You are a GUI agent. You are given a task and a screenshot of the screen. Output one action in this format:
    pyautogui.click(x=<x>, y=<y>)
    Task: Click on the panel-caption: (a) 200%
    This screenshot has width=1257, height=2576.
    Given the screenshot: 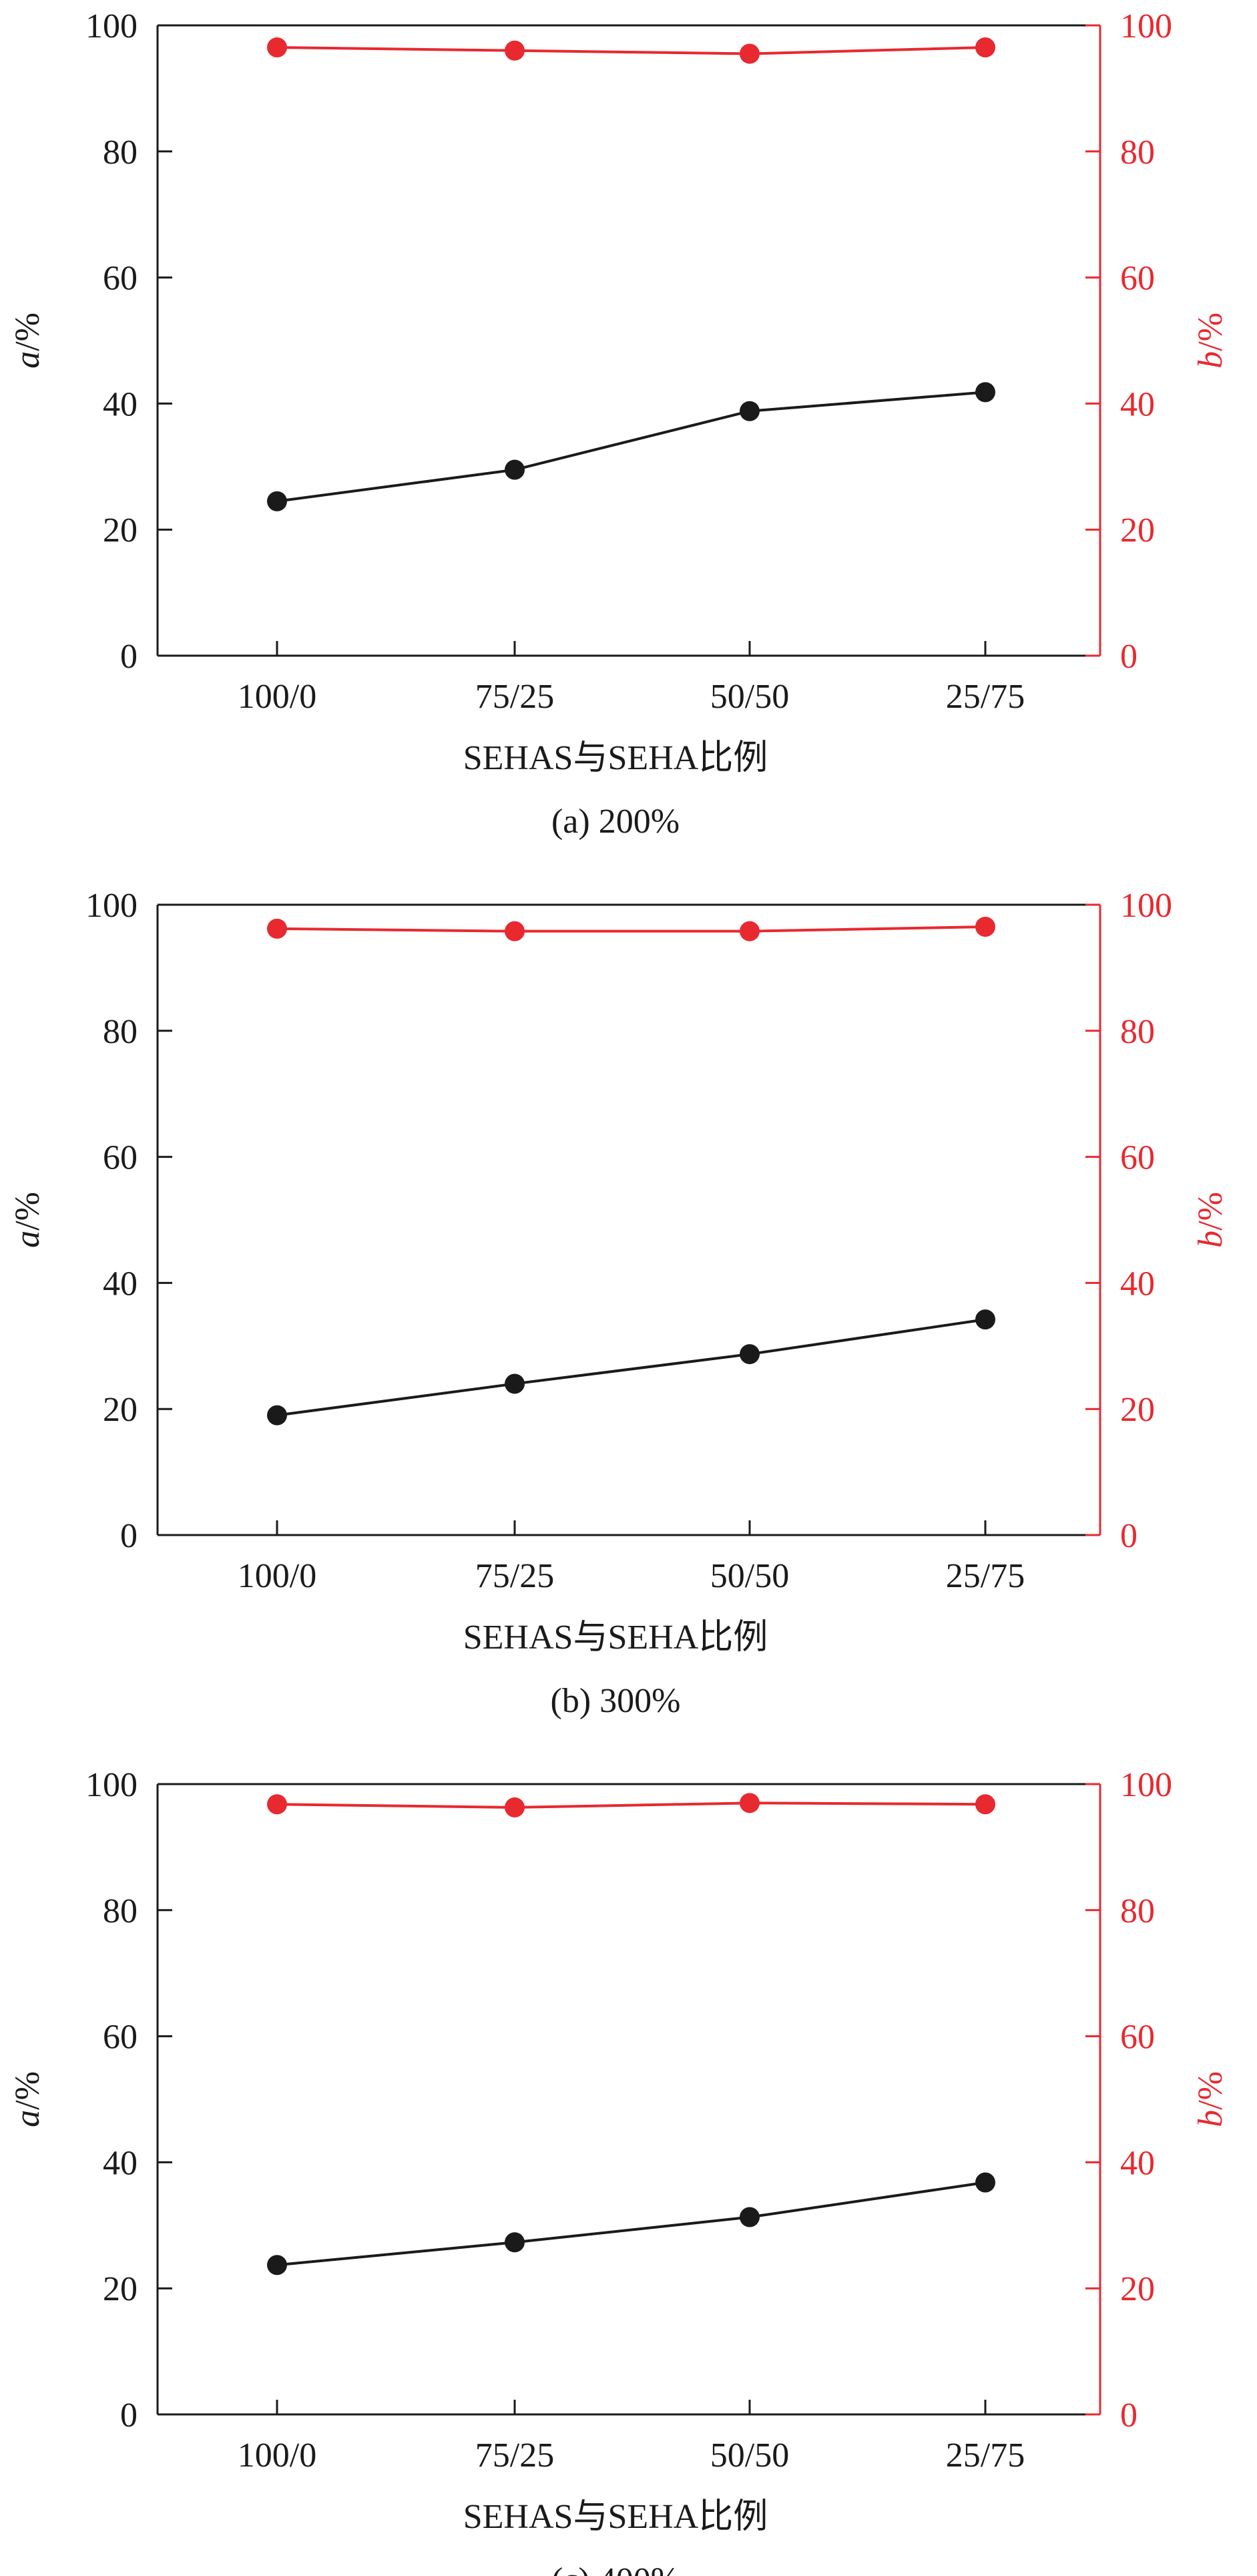 What is the action you would take?
    pyautogui.click(x=615, y=822)
    